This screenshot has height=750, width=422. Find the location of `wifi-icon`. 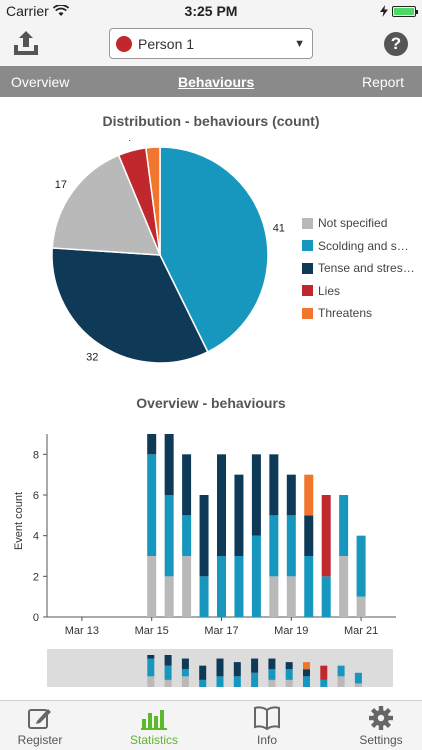

wifi-icon is located at coordinates (60, 10).